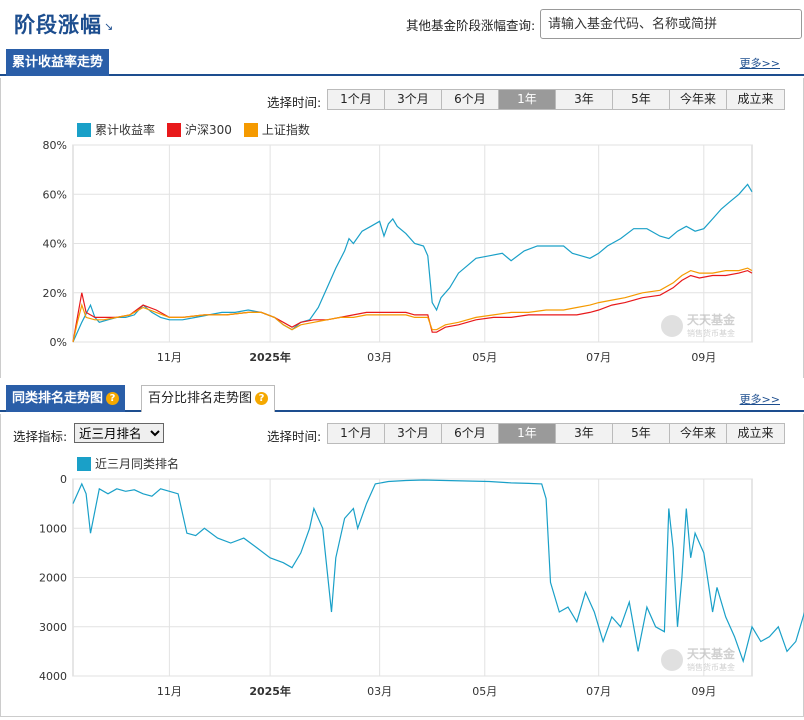  I want to click on tab-peer-rank-label: 同类排名走势图, so click(58, 398).